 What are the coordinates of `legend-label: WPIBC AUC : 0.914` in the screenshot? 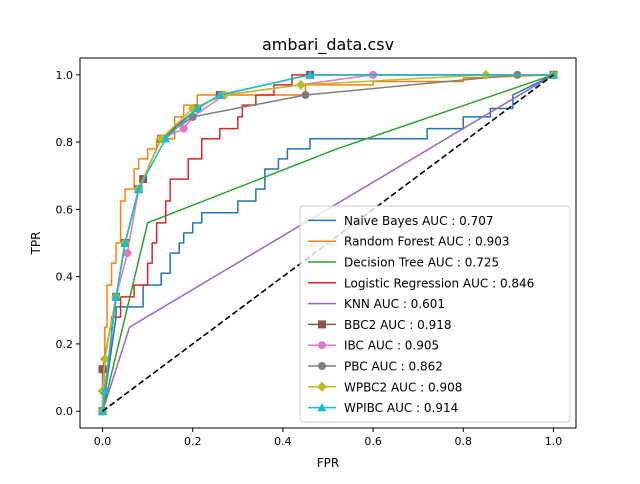 It's located at (401, 408).